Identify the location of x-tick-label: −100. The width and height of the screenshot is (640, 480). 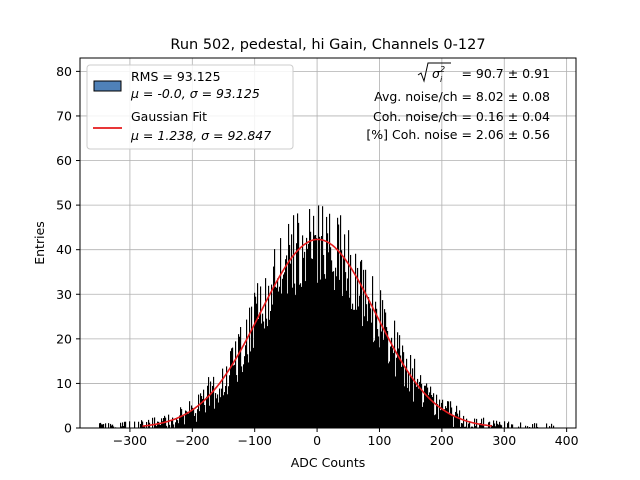
(255, 440).